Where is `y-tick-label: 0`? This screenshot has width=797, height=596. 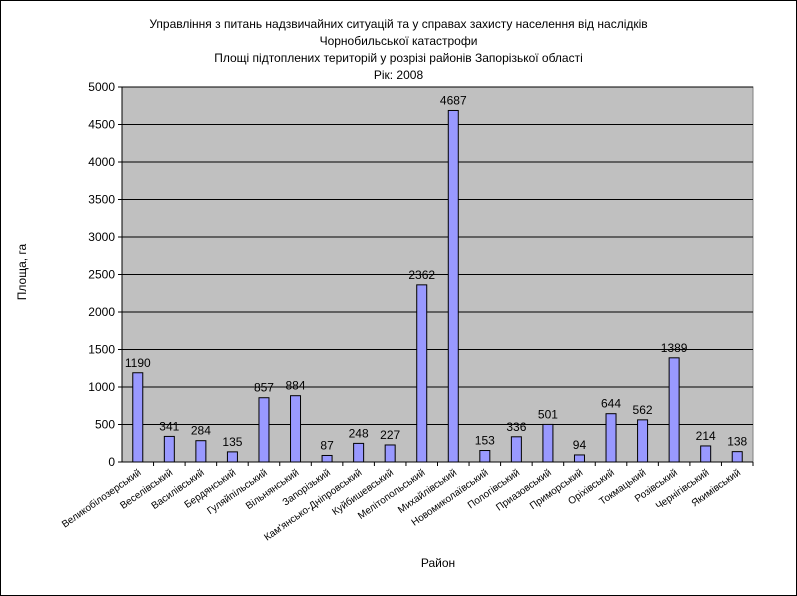 y-tick-label: 0 is located at coordinates (111, 462).